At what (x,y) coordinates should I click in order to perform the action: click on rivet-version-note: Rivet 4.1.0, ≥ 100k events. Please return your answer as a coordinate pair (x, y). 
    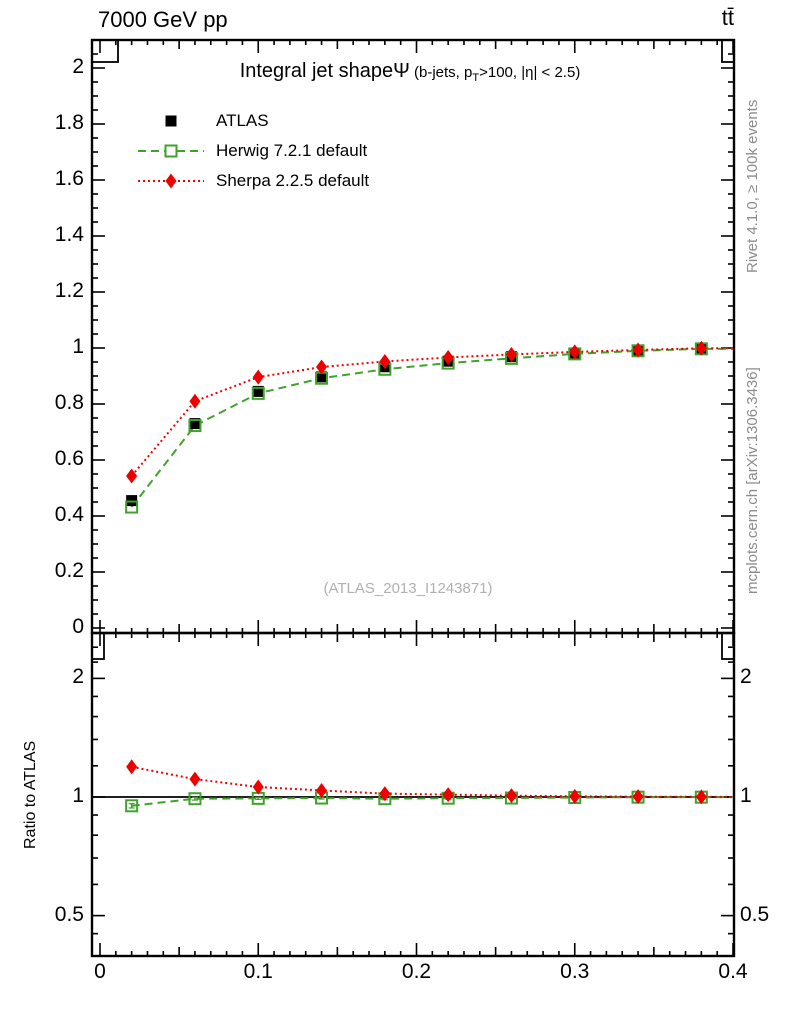
    Looking at the image, I should click on (752, 186).